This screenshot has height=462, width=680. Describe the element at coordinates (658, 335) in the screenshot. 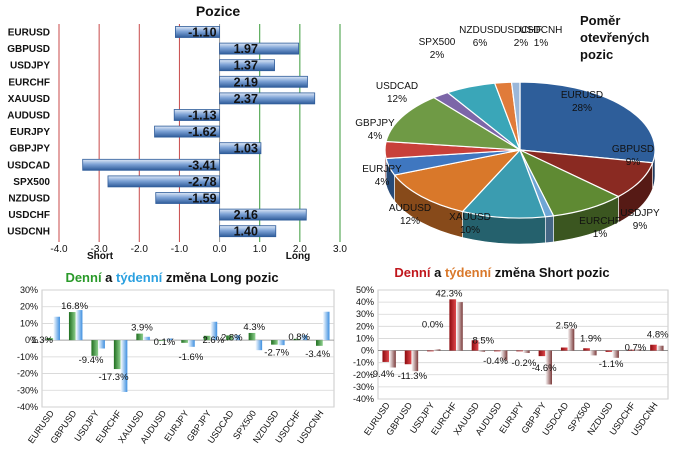

I see `value-label-usdcnh: 4.8%` at that location.